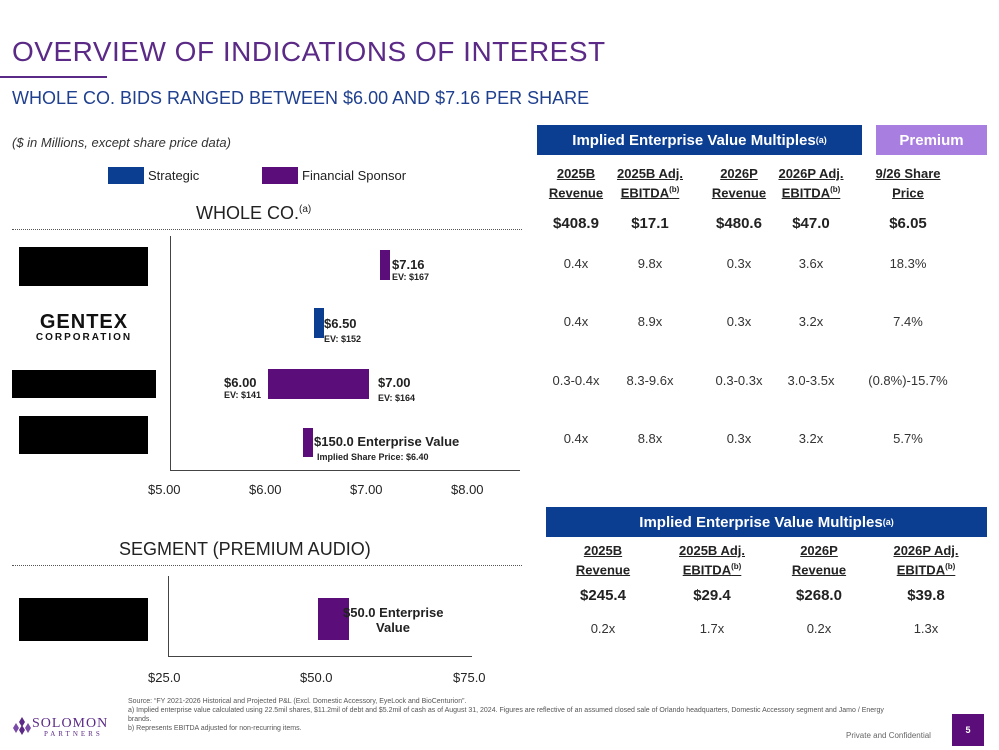 This screenshot has height=750, width=999. Describe the element at coordinates (84, 384) in the screenshot. I see `bidder-3-redacted-name` at that location.